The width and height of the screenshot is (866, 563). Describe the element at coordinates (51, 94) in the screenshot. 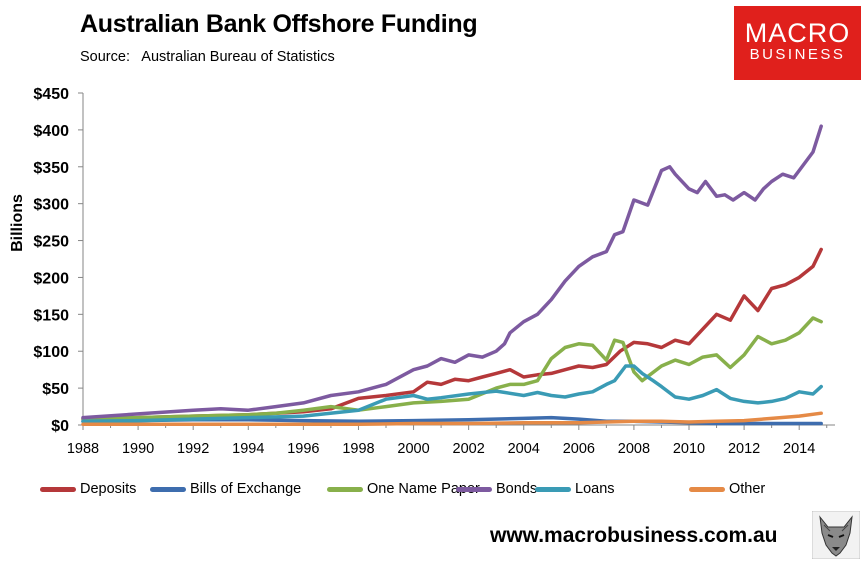

I see `y-tick-label: $450` at that location.